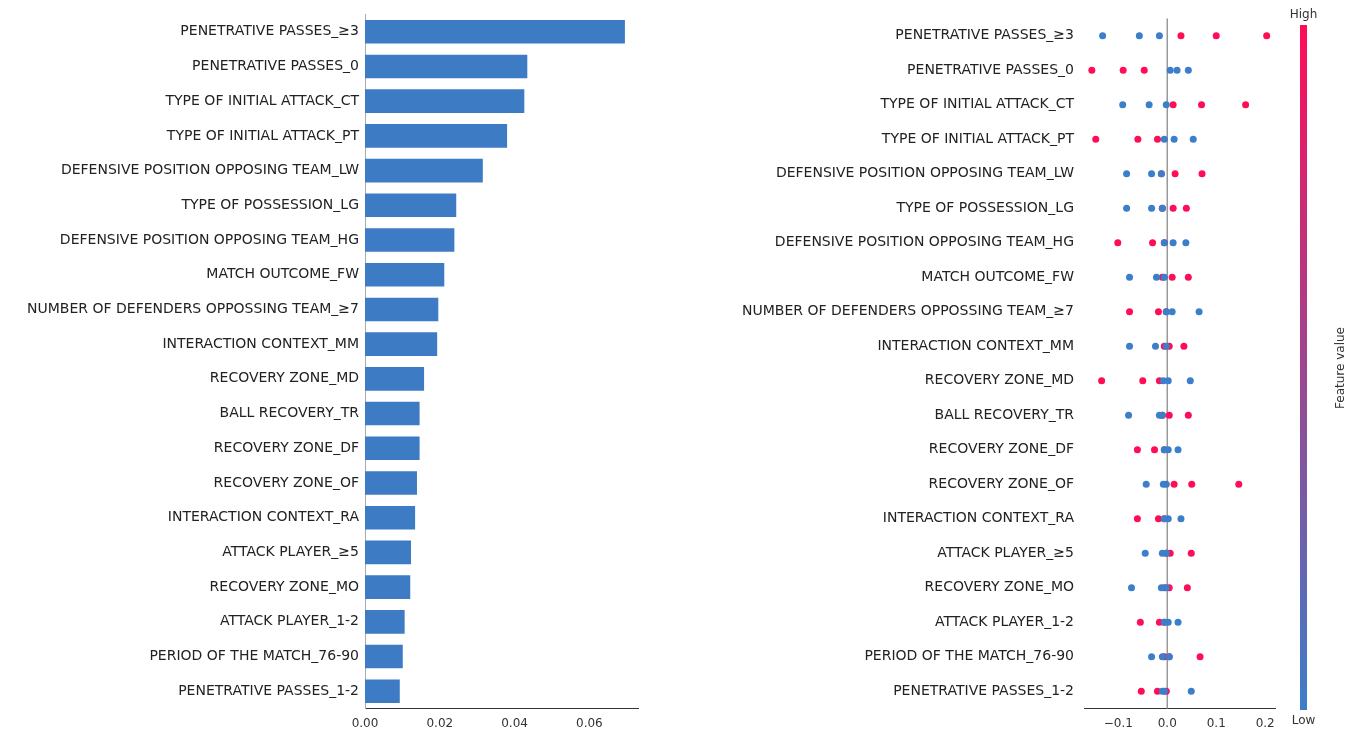 This screenshot has width=1350, height=738. What do you see at coordinates (514, 722) in the screenshot?
I see `x-tick-label: 0.04` at bounding box center [514, 722].